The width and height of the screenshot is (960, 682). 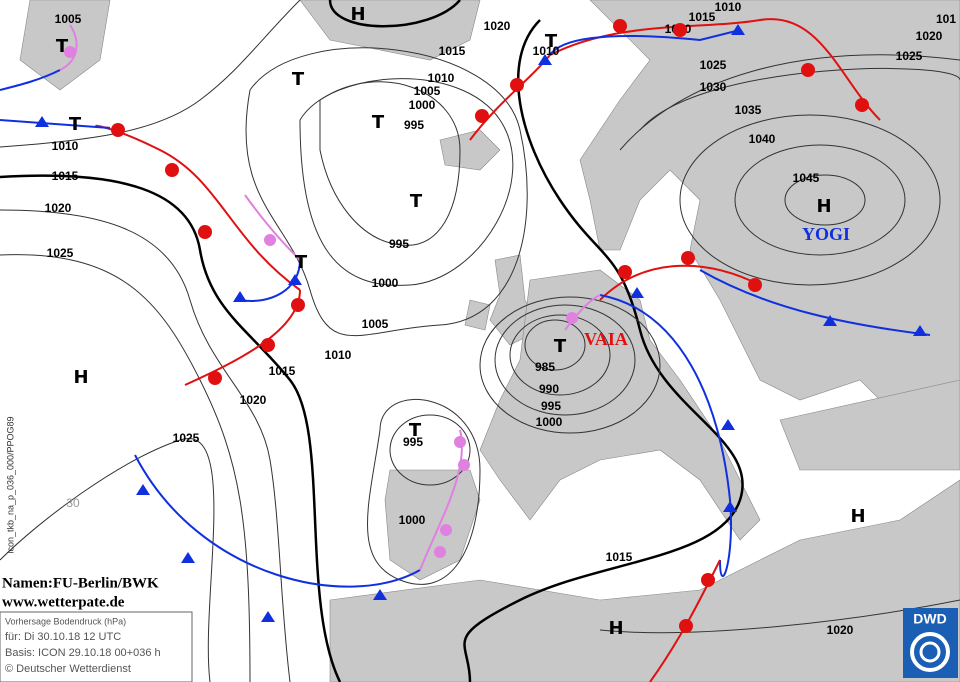 I want to click on logo-swirl, so click(x=930, y=652).